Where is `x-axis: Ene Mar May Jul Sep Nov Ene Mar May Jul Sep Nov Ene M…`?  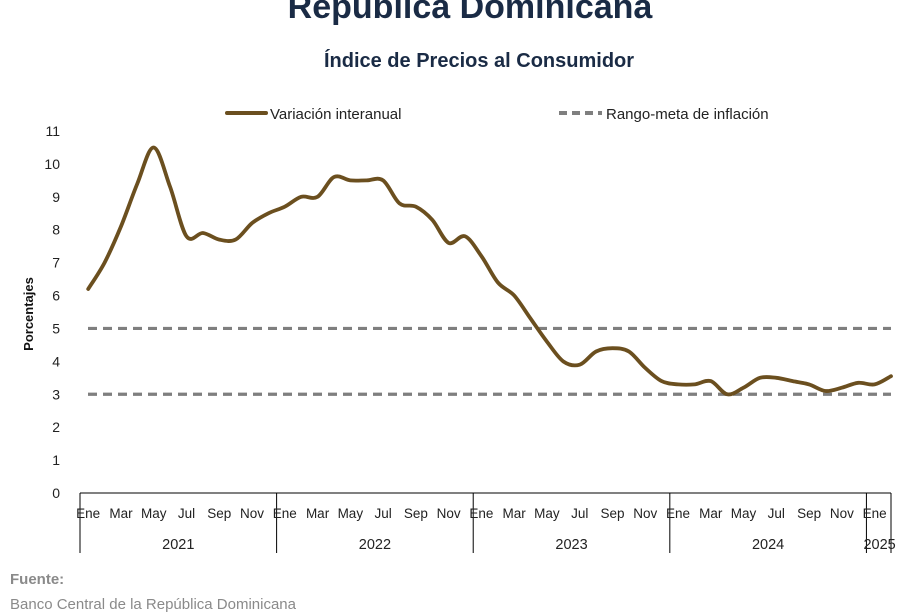 x-axis: Ene Mar May Jul Sep Nov Ene Mar May Jul Sep Nov Ene M… is located at coordinates (486, 522).